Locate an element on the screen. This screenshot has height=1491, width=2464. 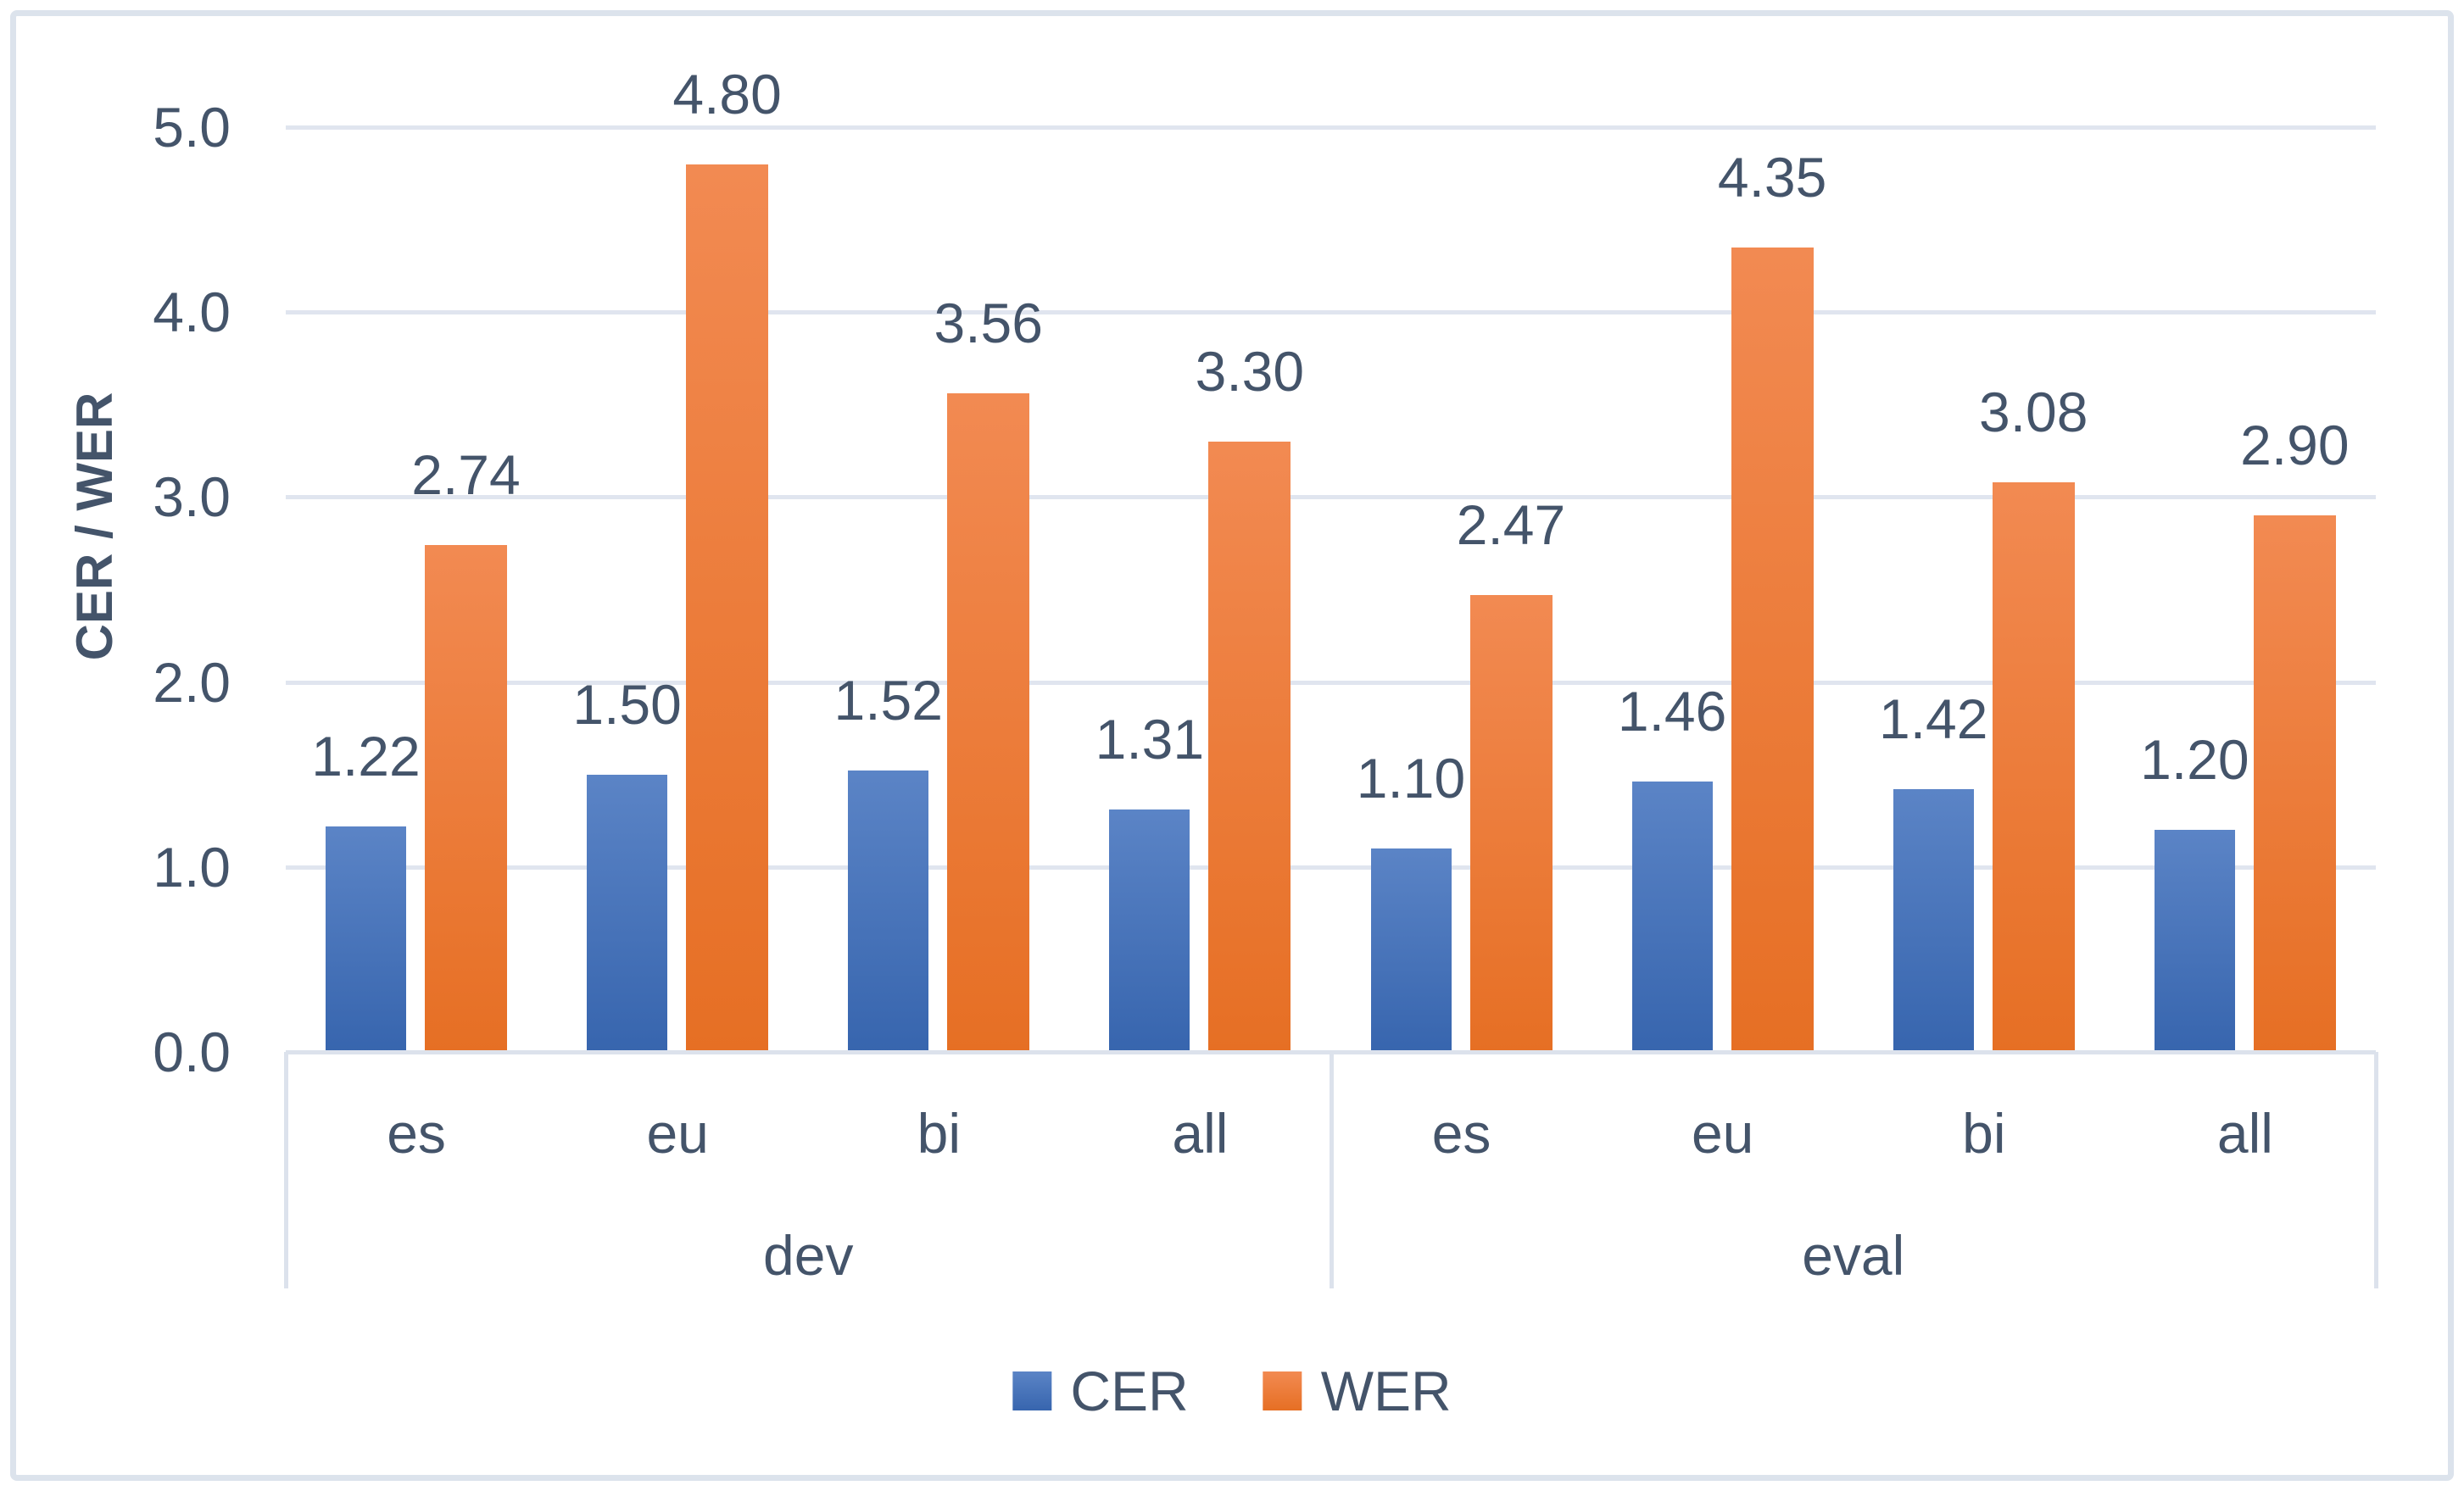
value-label-cer: 1.10 is located at coordinates (1411, 777).